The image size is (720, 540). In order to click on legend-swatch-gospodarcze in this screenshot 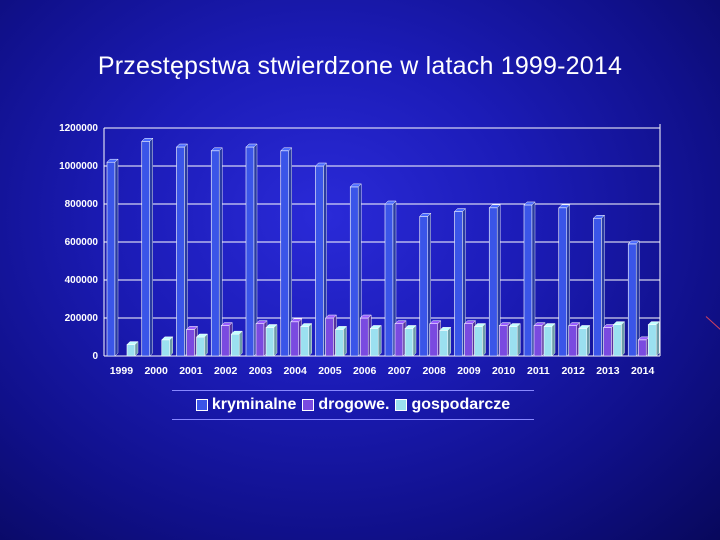, I will do `click(401, 405)`.